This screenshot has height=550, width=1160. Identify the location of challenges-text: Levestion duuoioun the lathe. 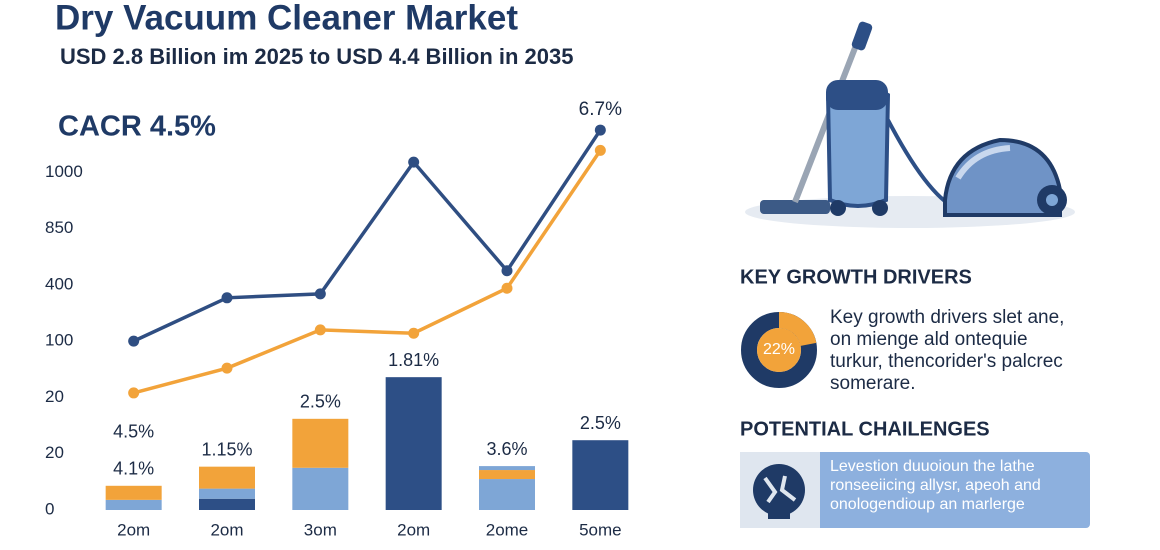
(932, 466).